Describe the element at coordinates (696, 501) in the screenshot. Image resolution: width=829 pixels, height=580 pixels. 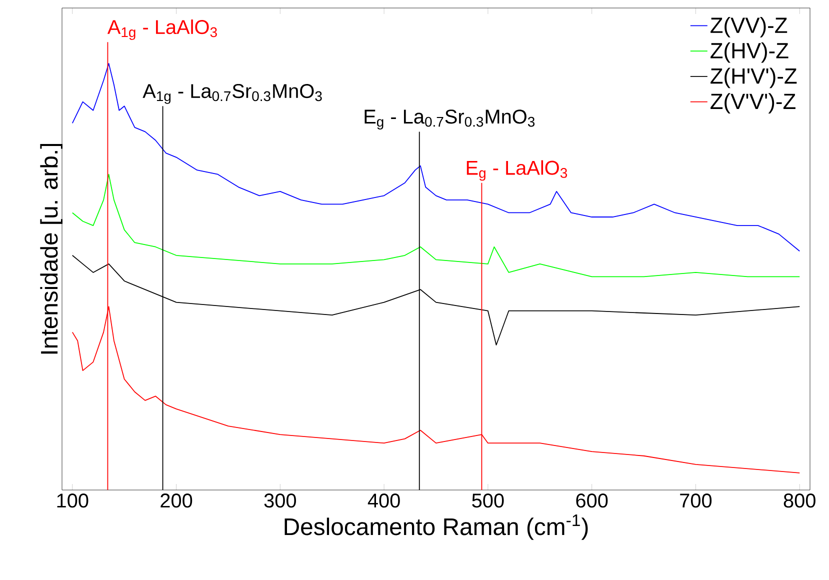
I see `x-tick-label: 700` at that location.